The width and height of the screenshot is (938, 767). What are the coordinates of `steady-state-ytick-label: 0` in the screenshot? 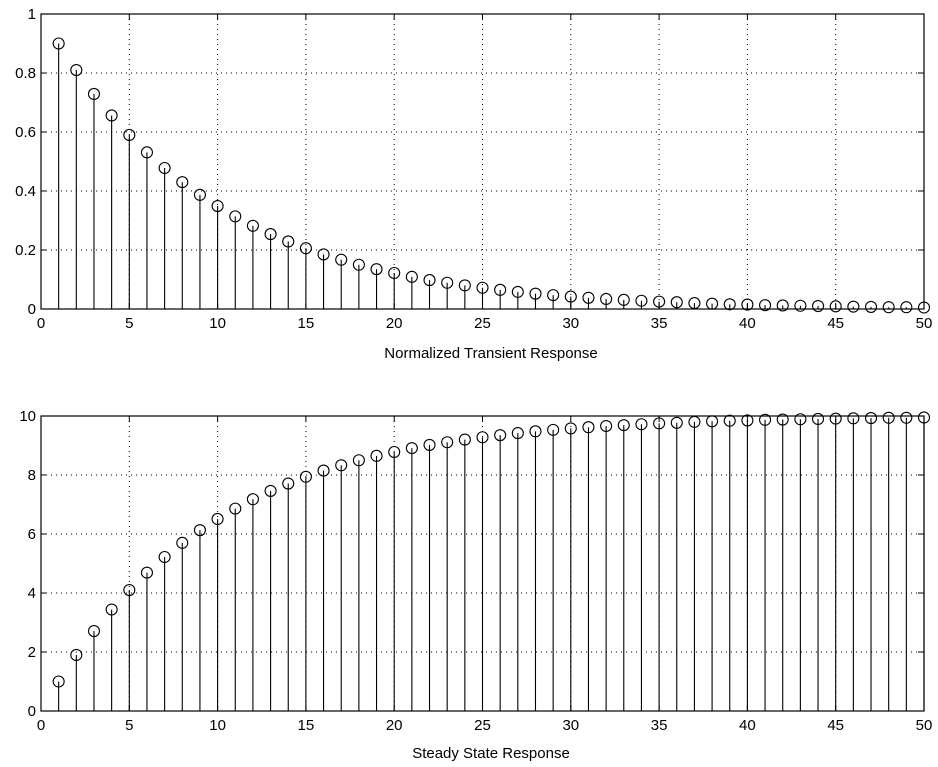 It's located at (32, 711).